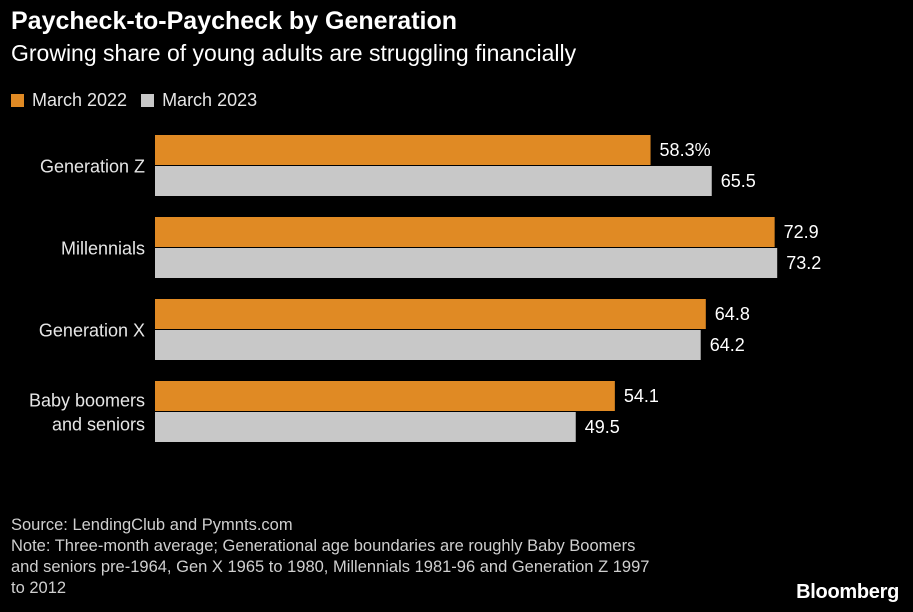 The image size is (913, 612). What do you see at coordinates (87, 401) in the screenshot?
I see `category-label: Baby boomers` at bounding box center [87, 401].